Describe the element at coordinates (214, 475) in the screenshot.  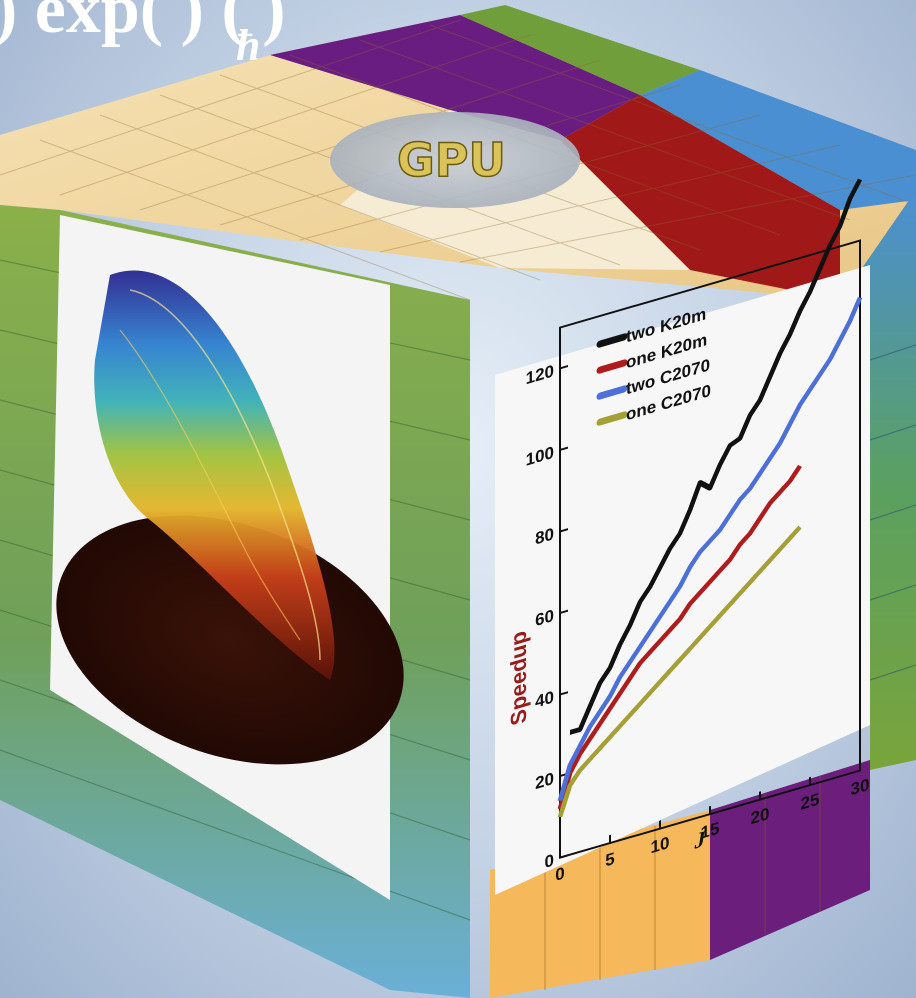
I see `surface-cone` at that location.